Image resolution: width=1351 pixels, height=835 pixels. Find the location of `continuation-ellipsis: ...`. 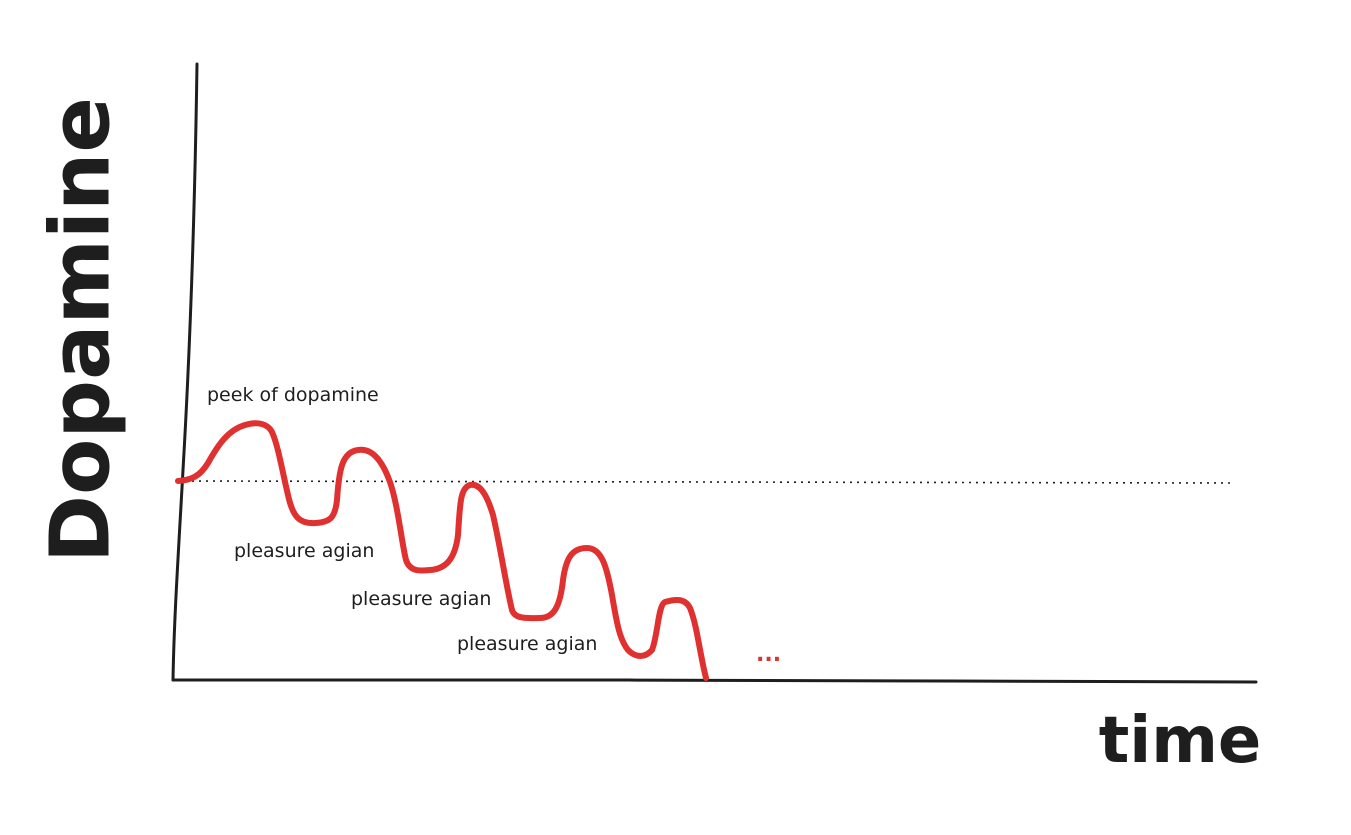

continuation-ellipsis: ... is located at coordinates (768, 654).